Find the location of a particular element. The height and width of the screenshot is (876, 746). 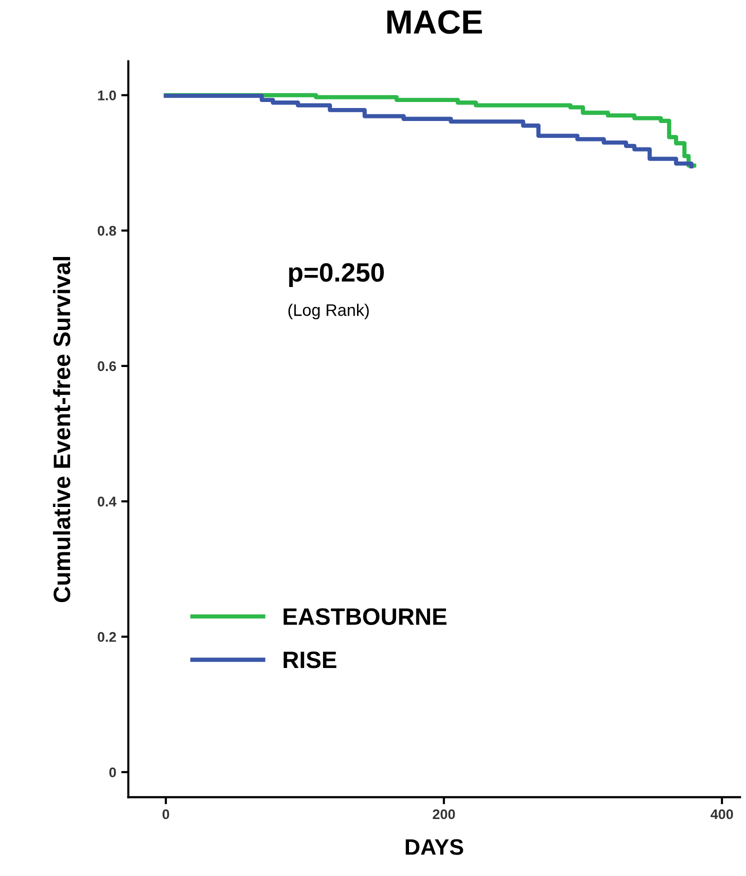

y-axis-title: Cumulative Event-free Survival is located at coordinates (61, 429).